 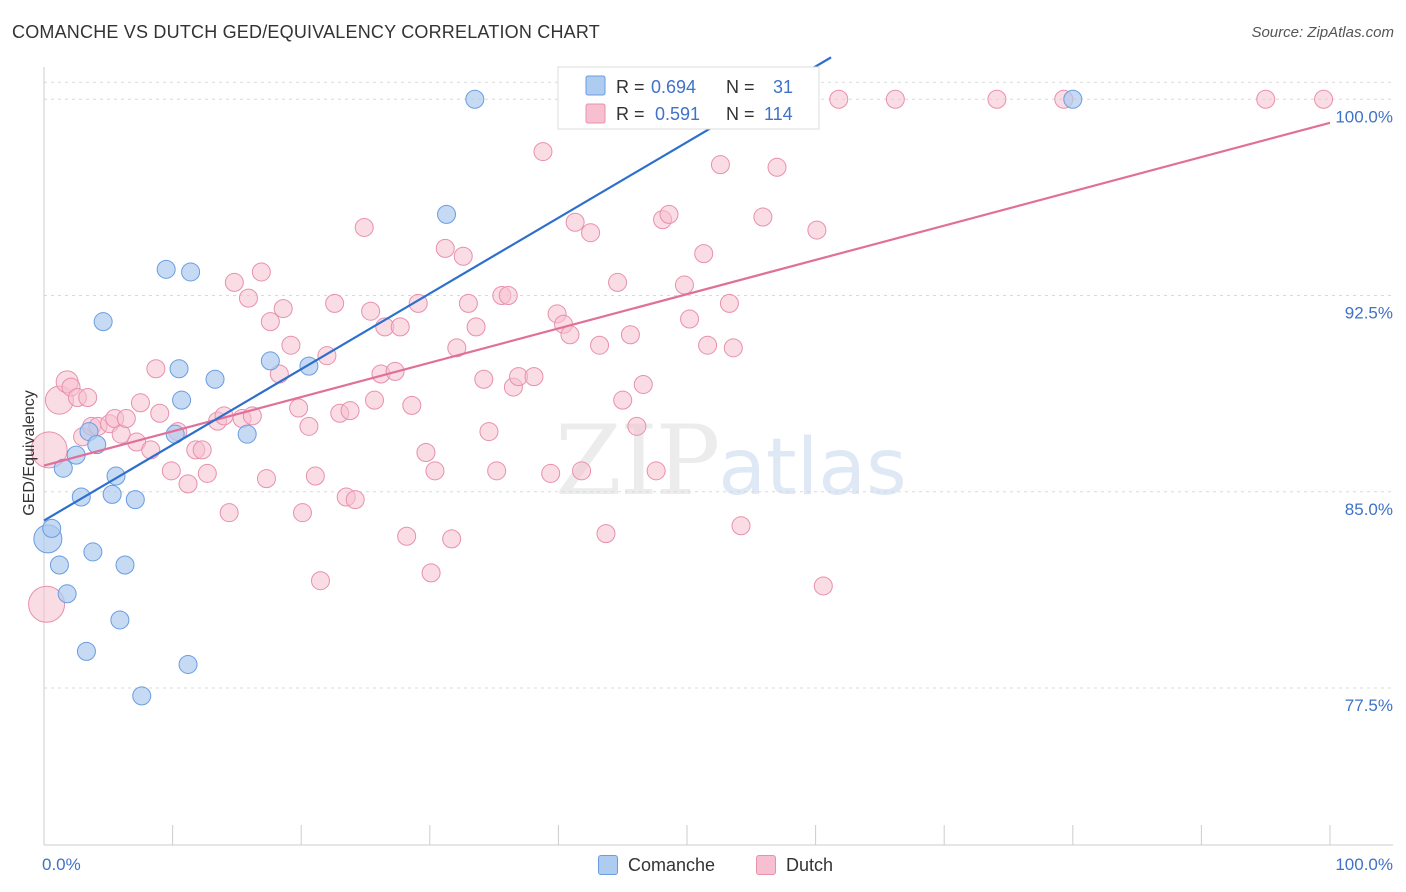 What do you see at coordinates (766, 865) in the screenshot?
I see `legend-swatch-dutch-bottom` at bounding box center [766, 865].